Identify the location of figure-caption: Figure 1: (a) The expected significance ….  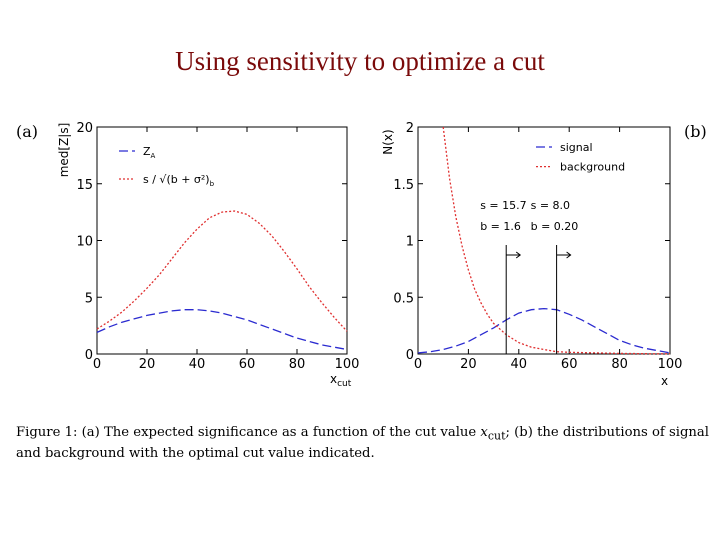
(366, 443).